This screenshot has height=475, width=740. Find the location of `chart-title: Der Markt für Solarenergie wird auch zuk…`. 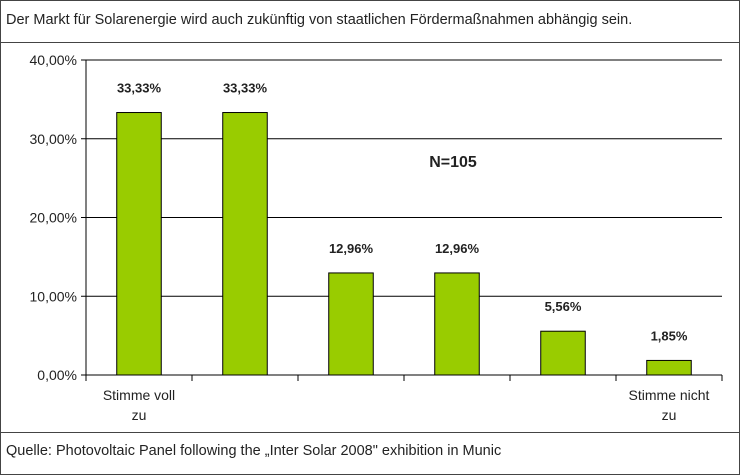

chart-title: Der Markt für Solarenergie wird auch zuk… is located at coordinates (319, 20).